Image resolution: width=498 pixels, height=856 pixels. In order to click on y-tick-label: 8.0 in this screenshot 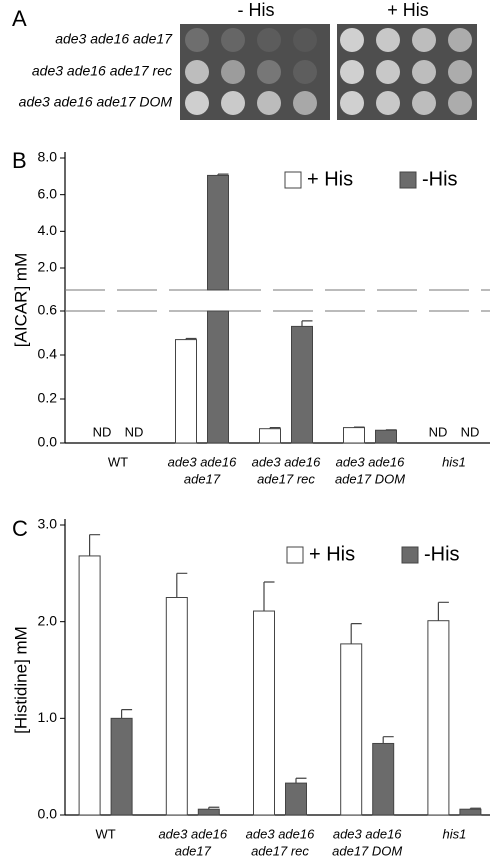, I will do `click(48, 157)`.